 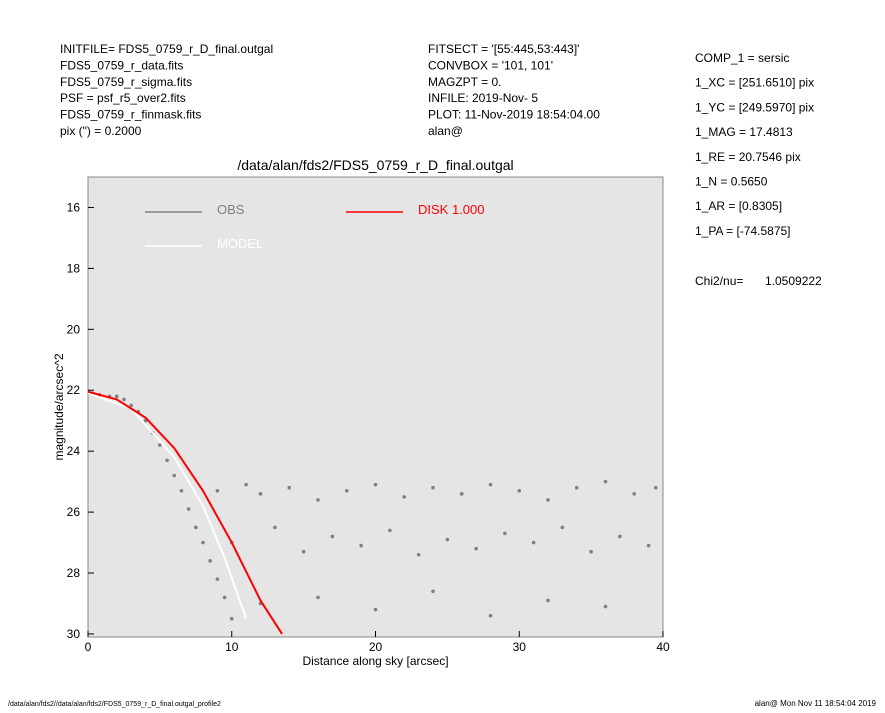 What do you see at coordinates (738, 206) in the screenshot?
I see `fit-parameter: 1_AR = [0.8305]` at bounding box center [738, 206].